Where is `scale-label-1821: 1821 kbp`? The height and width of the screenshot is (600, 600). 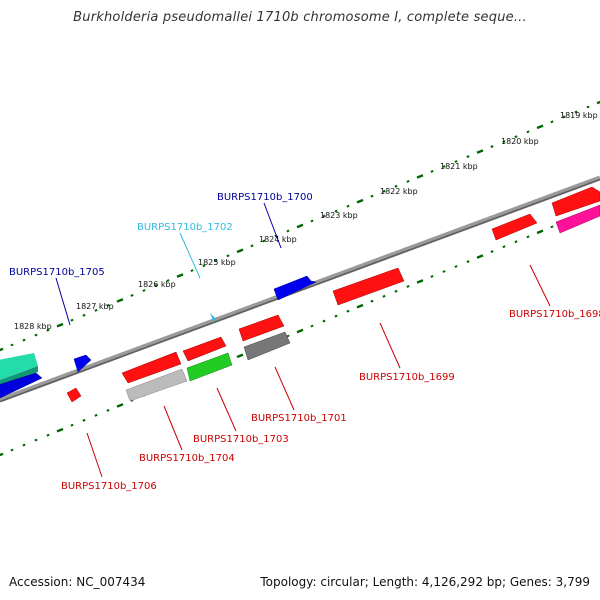 scale-label-1821: 1821 kbp is located at coordinates (459, 166).